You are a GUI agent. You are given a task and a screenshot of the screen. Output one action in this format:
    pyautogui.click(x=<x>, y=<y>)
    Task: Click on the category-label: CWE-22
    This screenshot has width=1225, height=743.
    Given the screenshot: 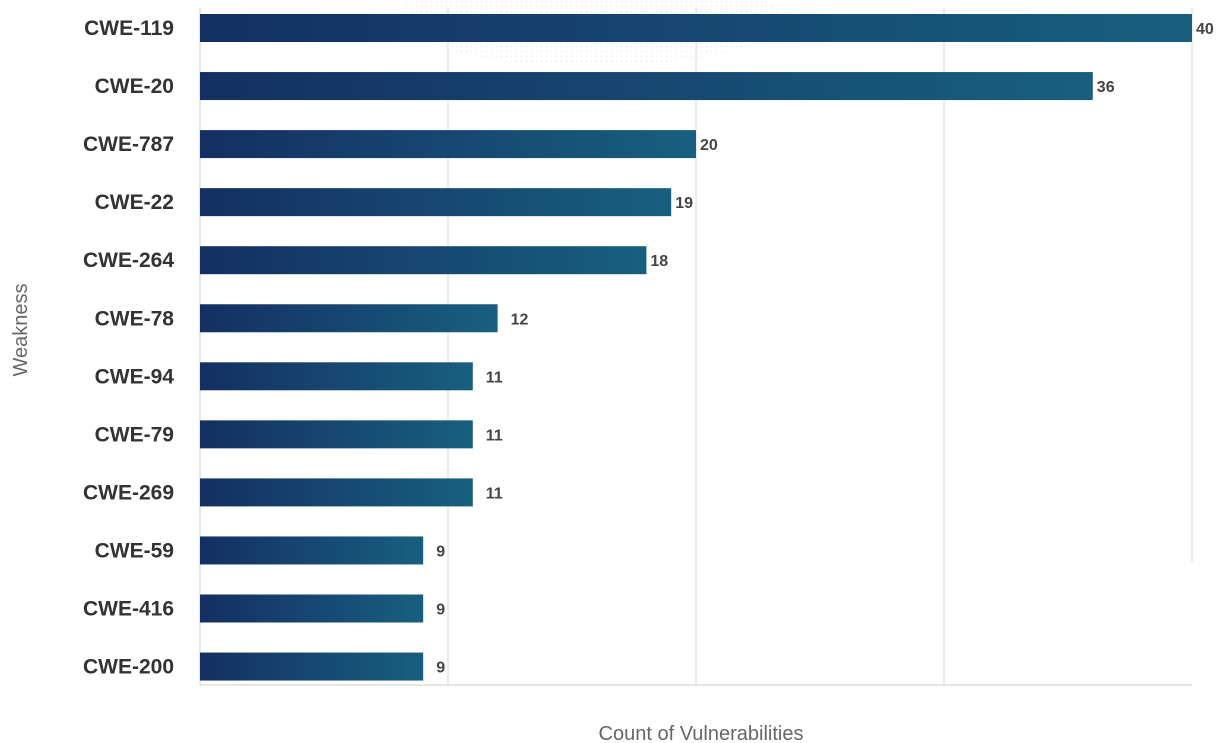 What is the action you would take?
    pyautogui.click(x=134, y=202)
    